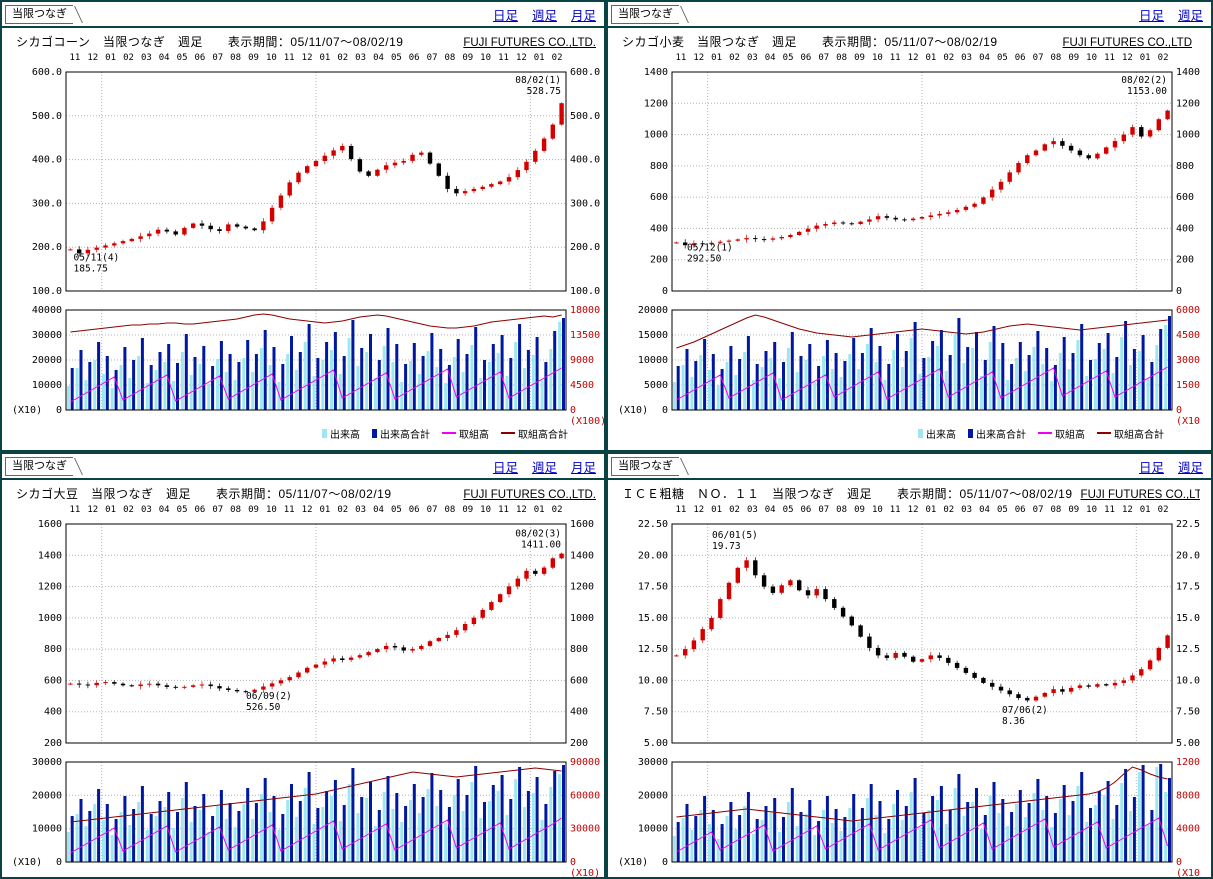 This screenshot has width=1213, height=879. Describe the element at coordinates (653, 555) in the screenshot. I see `svg-text: 20.00` at that location.